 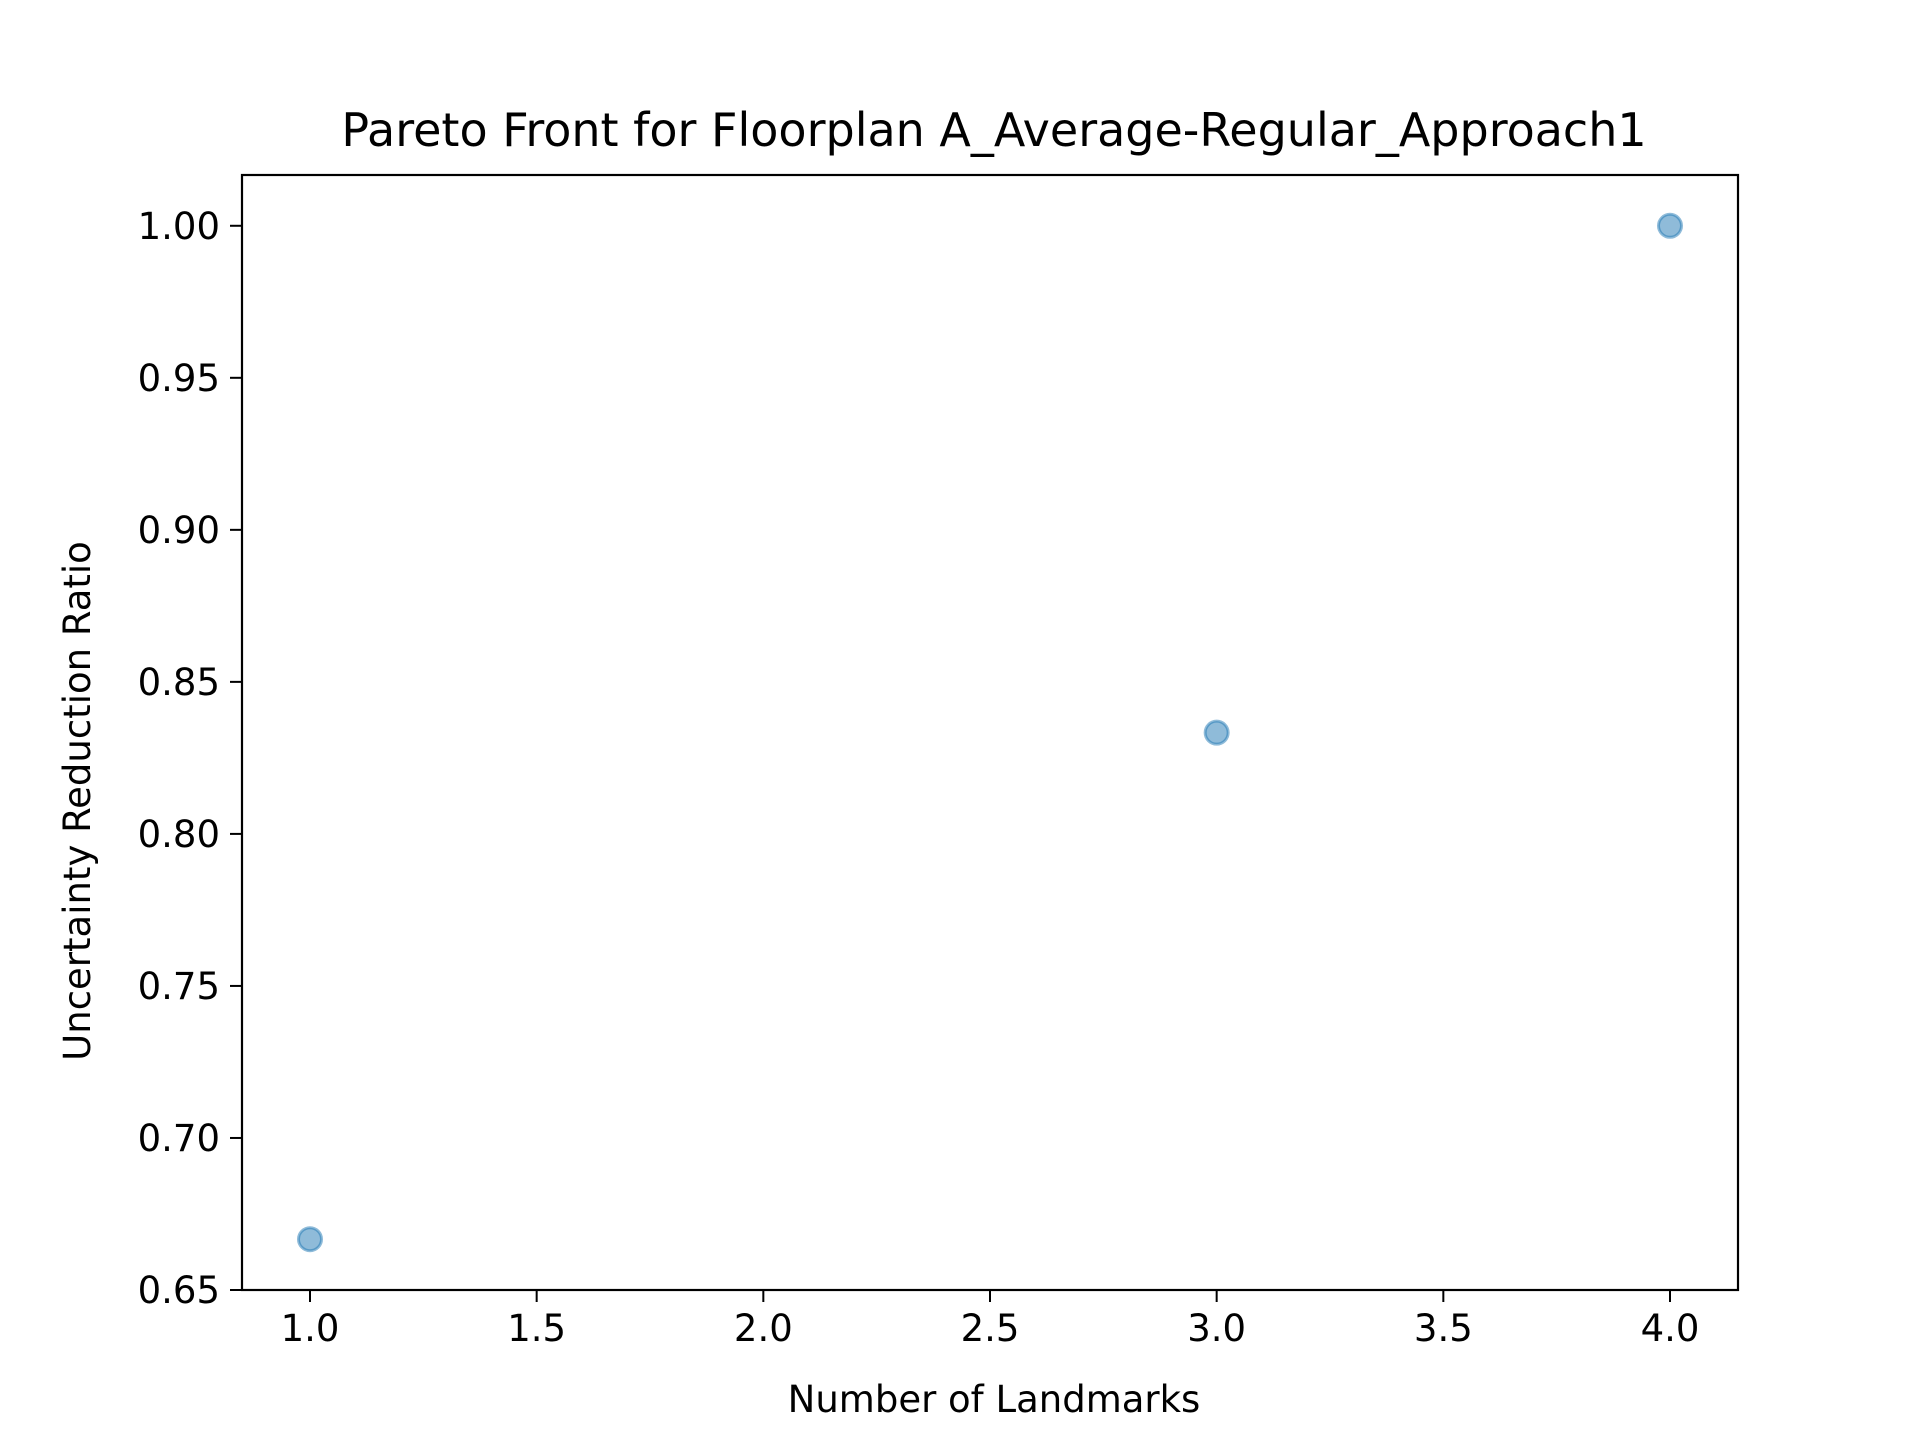 What do you see at coordinates (994, 1399) in the screenshot?
I see `x-axis-label: Number of Landmarks` at bounding box center [994, 1399].